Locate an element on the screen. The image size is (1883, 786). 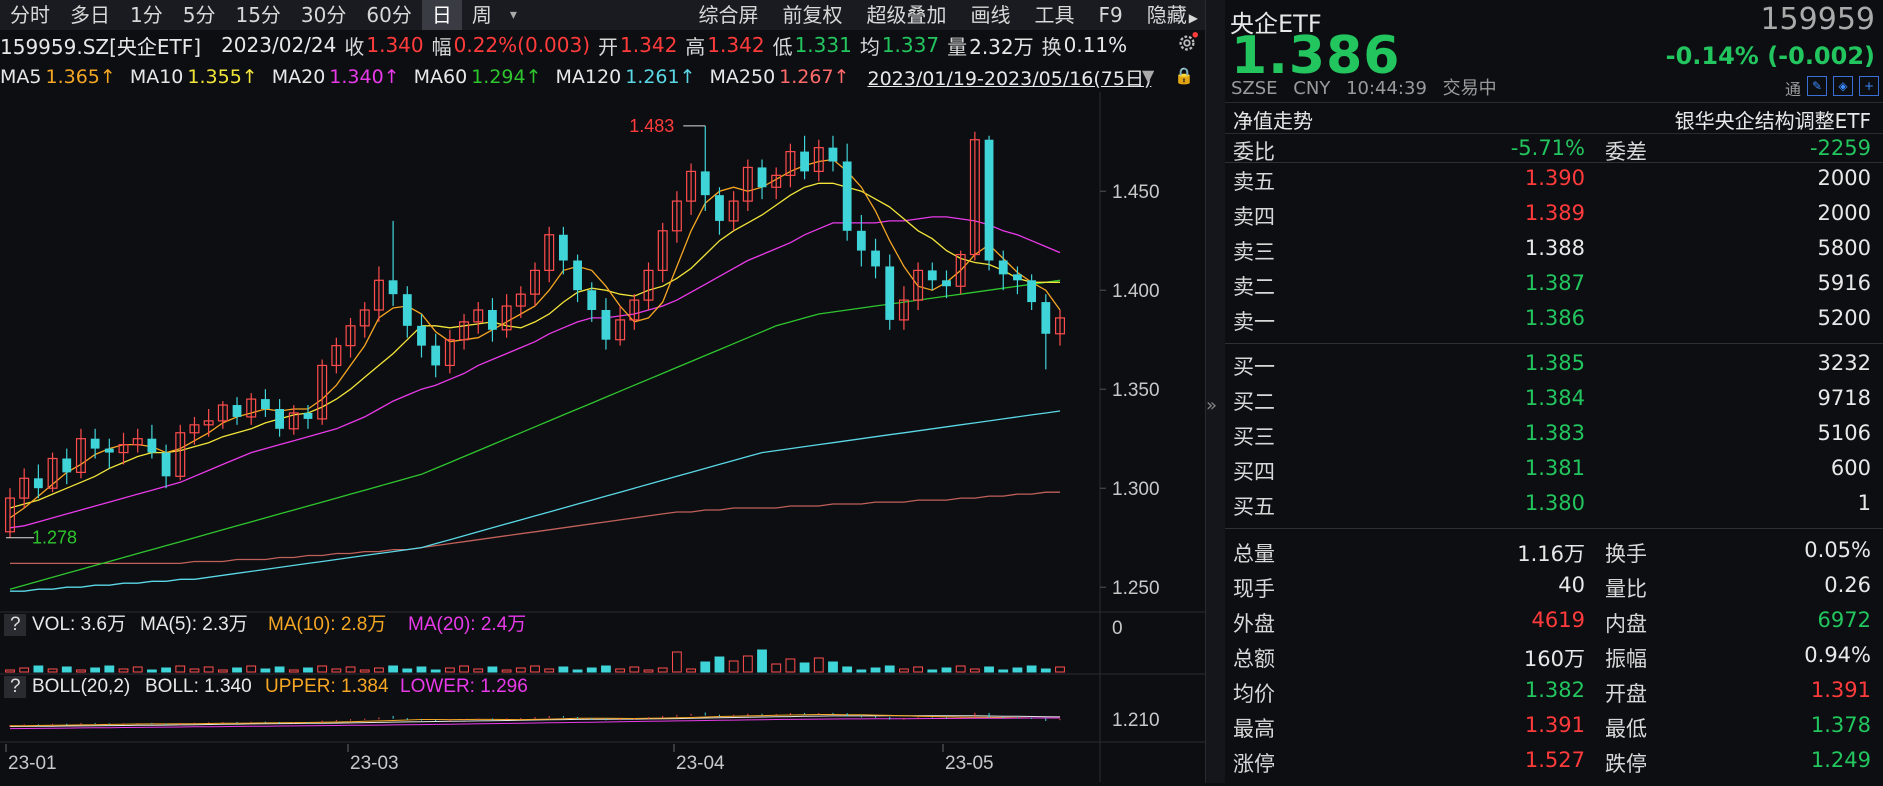
quote-time: 10:44:39 is located at coordinates (1386, 88).